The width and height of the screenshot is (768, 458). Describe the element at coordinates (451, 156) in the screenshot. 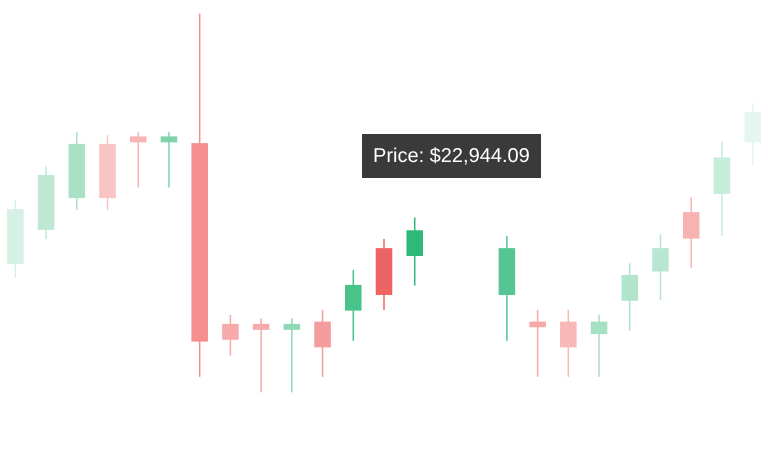

I see `annotation: Price: $22,944.09` at that location.